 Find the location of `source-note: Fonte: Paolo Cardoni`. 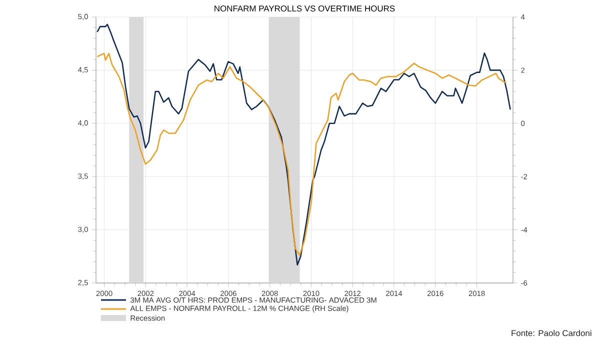

source-note: Fonte: Paolo Cardoni is located at coordinates (552, 333).